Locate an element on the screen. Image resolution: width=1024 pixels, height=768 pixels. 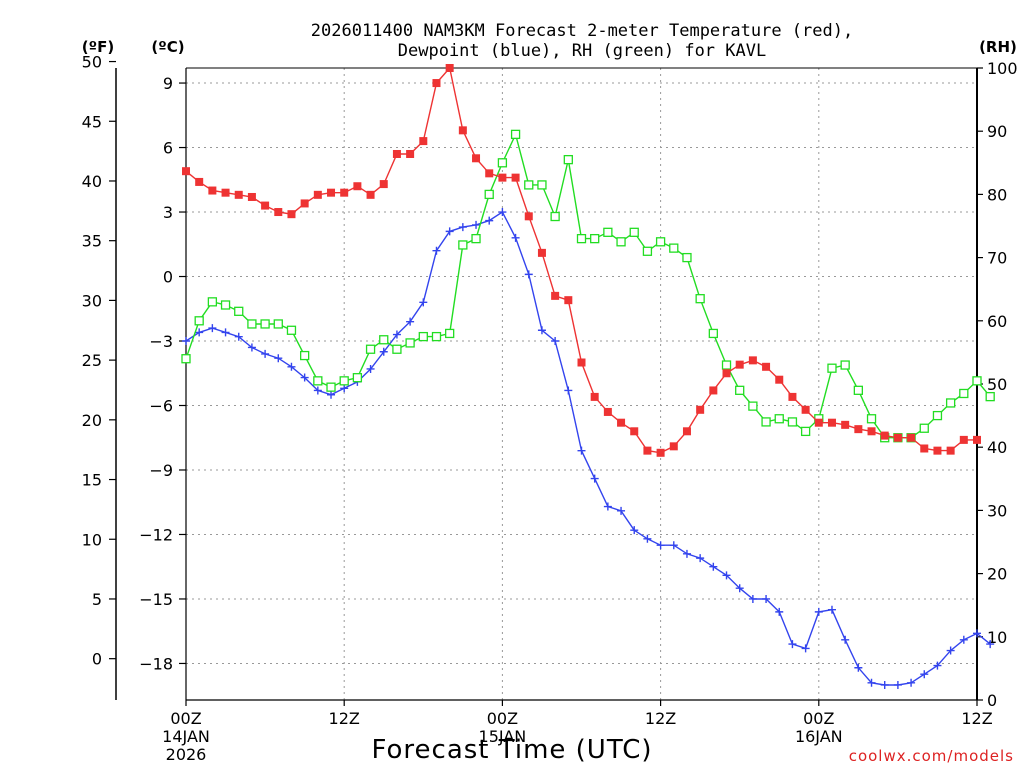
fahrenheit-tick-label: 35 is located at coordinates (92, 241).